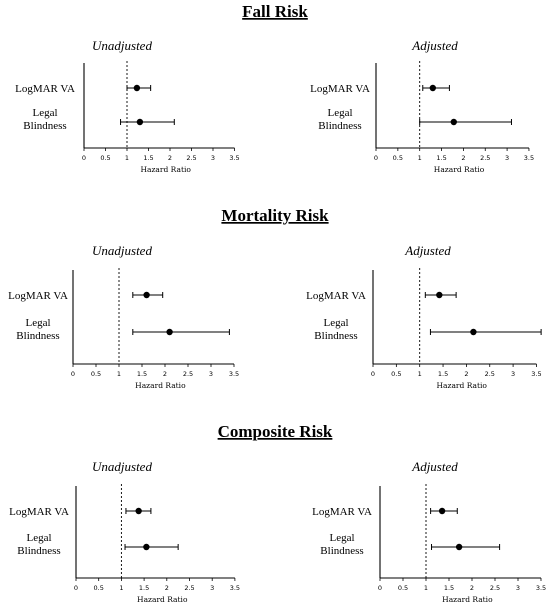 Image resolution: width=550 pixels, height=608 pixels. What do you see at coordinates (275, 11) in the screenshot?
I see `section-title-1: Fall Risk` at bounding box center [275, 11].